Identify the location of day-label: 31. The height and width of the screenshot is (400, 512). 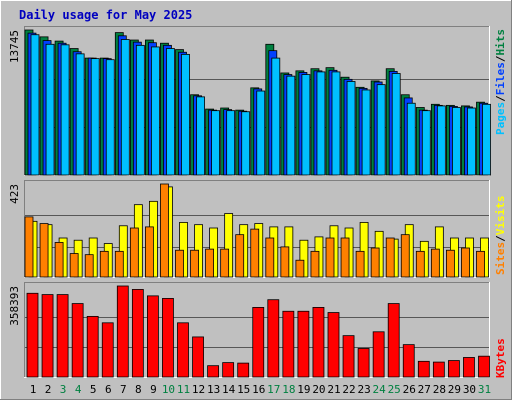
(484, 389).